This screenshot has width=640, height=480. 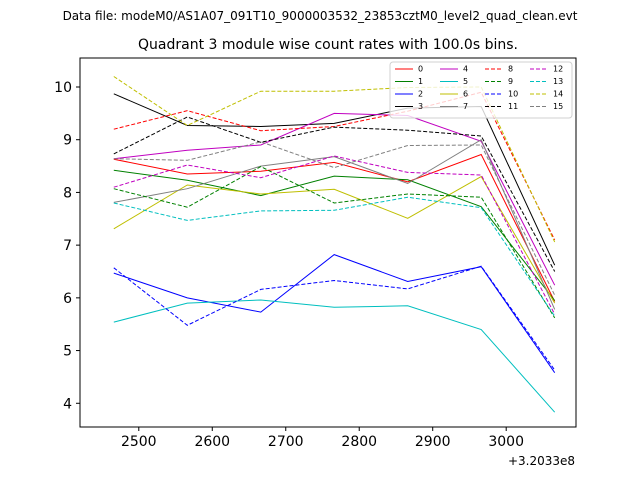 I want to click on legend-label-0: 0, so click(x=420, y=69).